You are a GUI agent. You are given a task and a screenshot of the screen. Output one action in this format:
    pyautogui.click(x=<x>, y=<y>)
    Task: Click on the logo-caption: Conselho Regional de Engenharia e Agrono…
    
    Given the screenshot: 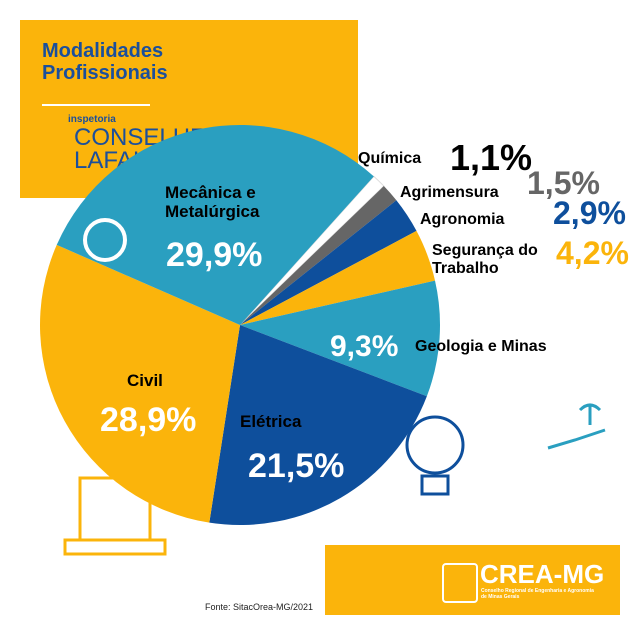 What is the action you would take?
    pyautogui.click(x=537, y=594)
    